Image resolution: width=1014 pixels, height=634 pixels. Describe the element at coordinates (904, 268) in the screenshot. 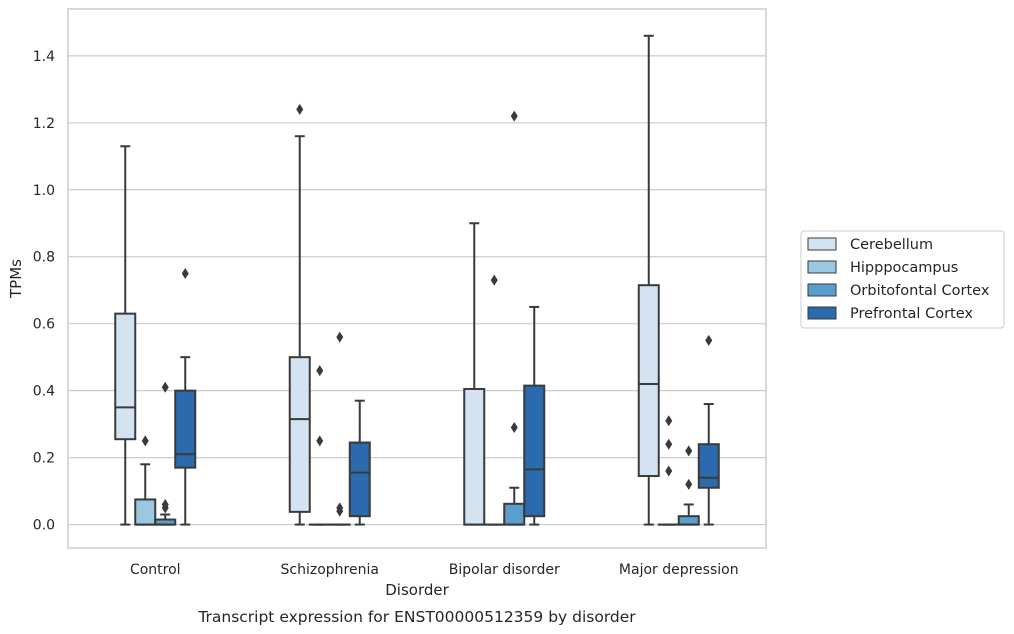

I see `legend-label: Hipppocampus` at that location.